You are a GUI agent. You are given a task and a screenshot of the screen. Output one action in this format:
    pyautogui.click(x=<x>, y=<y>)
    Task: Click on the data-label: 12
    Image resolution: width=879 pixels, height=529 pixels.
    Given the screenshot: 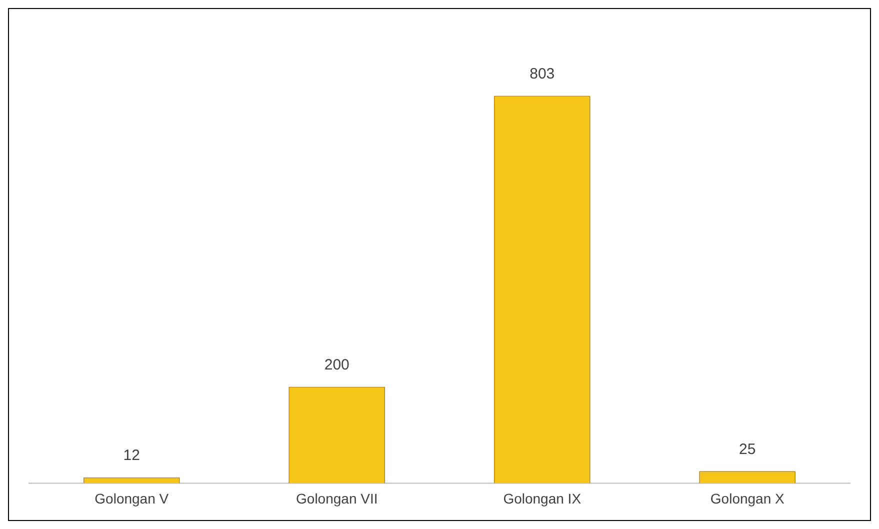 What is the action you would take?
    pyautogui.click(x=131, y=455)
    